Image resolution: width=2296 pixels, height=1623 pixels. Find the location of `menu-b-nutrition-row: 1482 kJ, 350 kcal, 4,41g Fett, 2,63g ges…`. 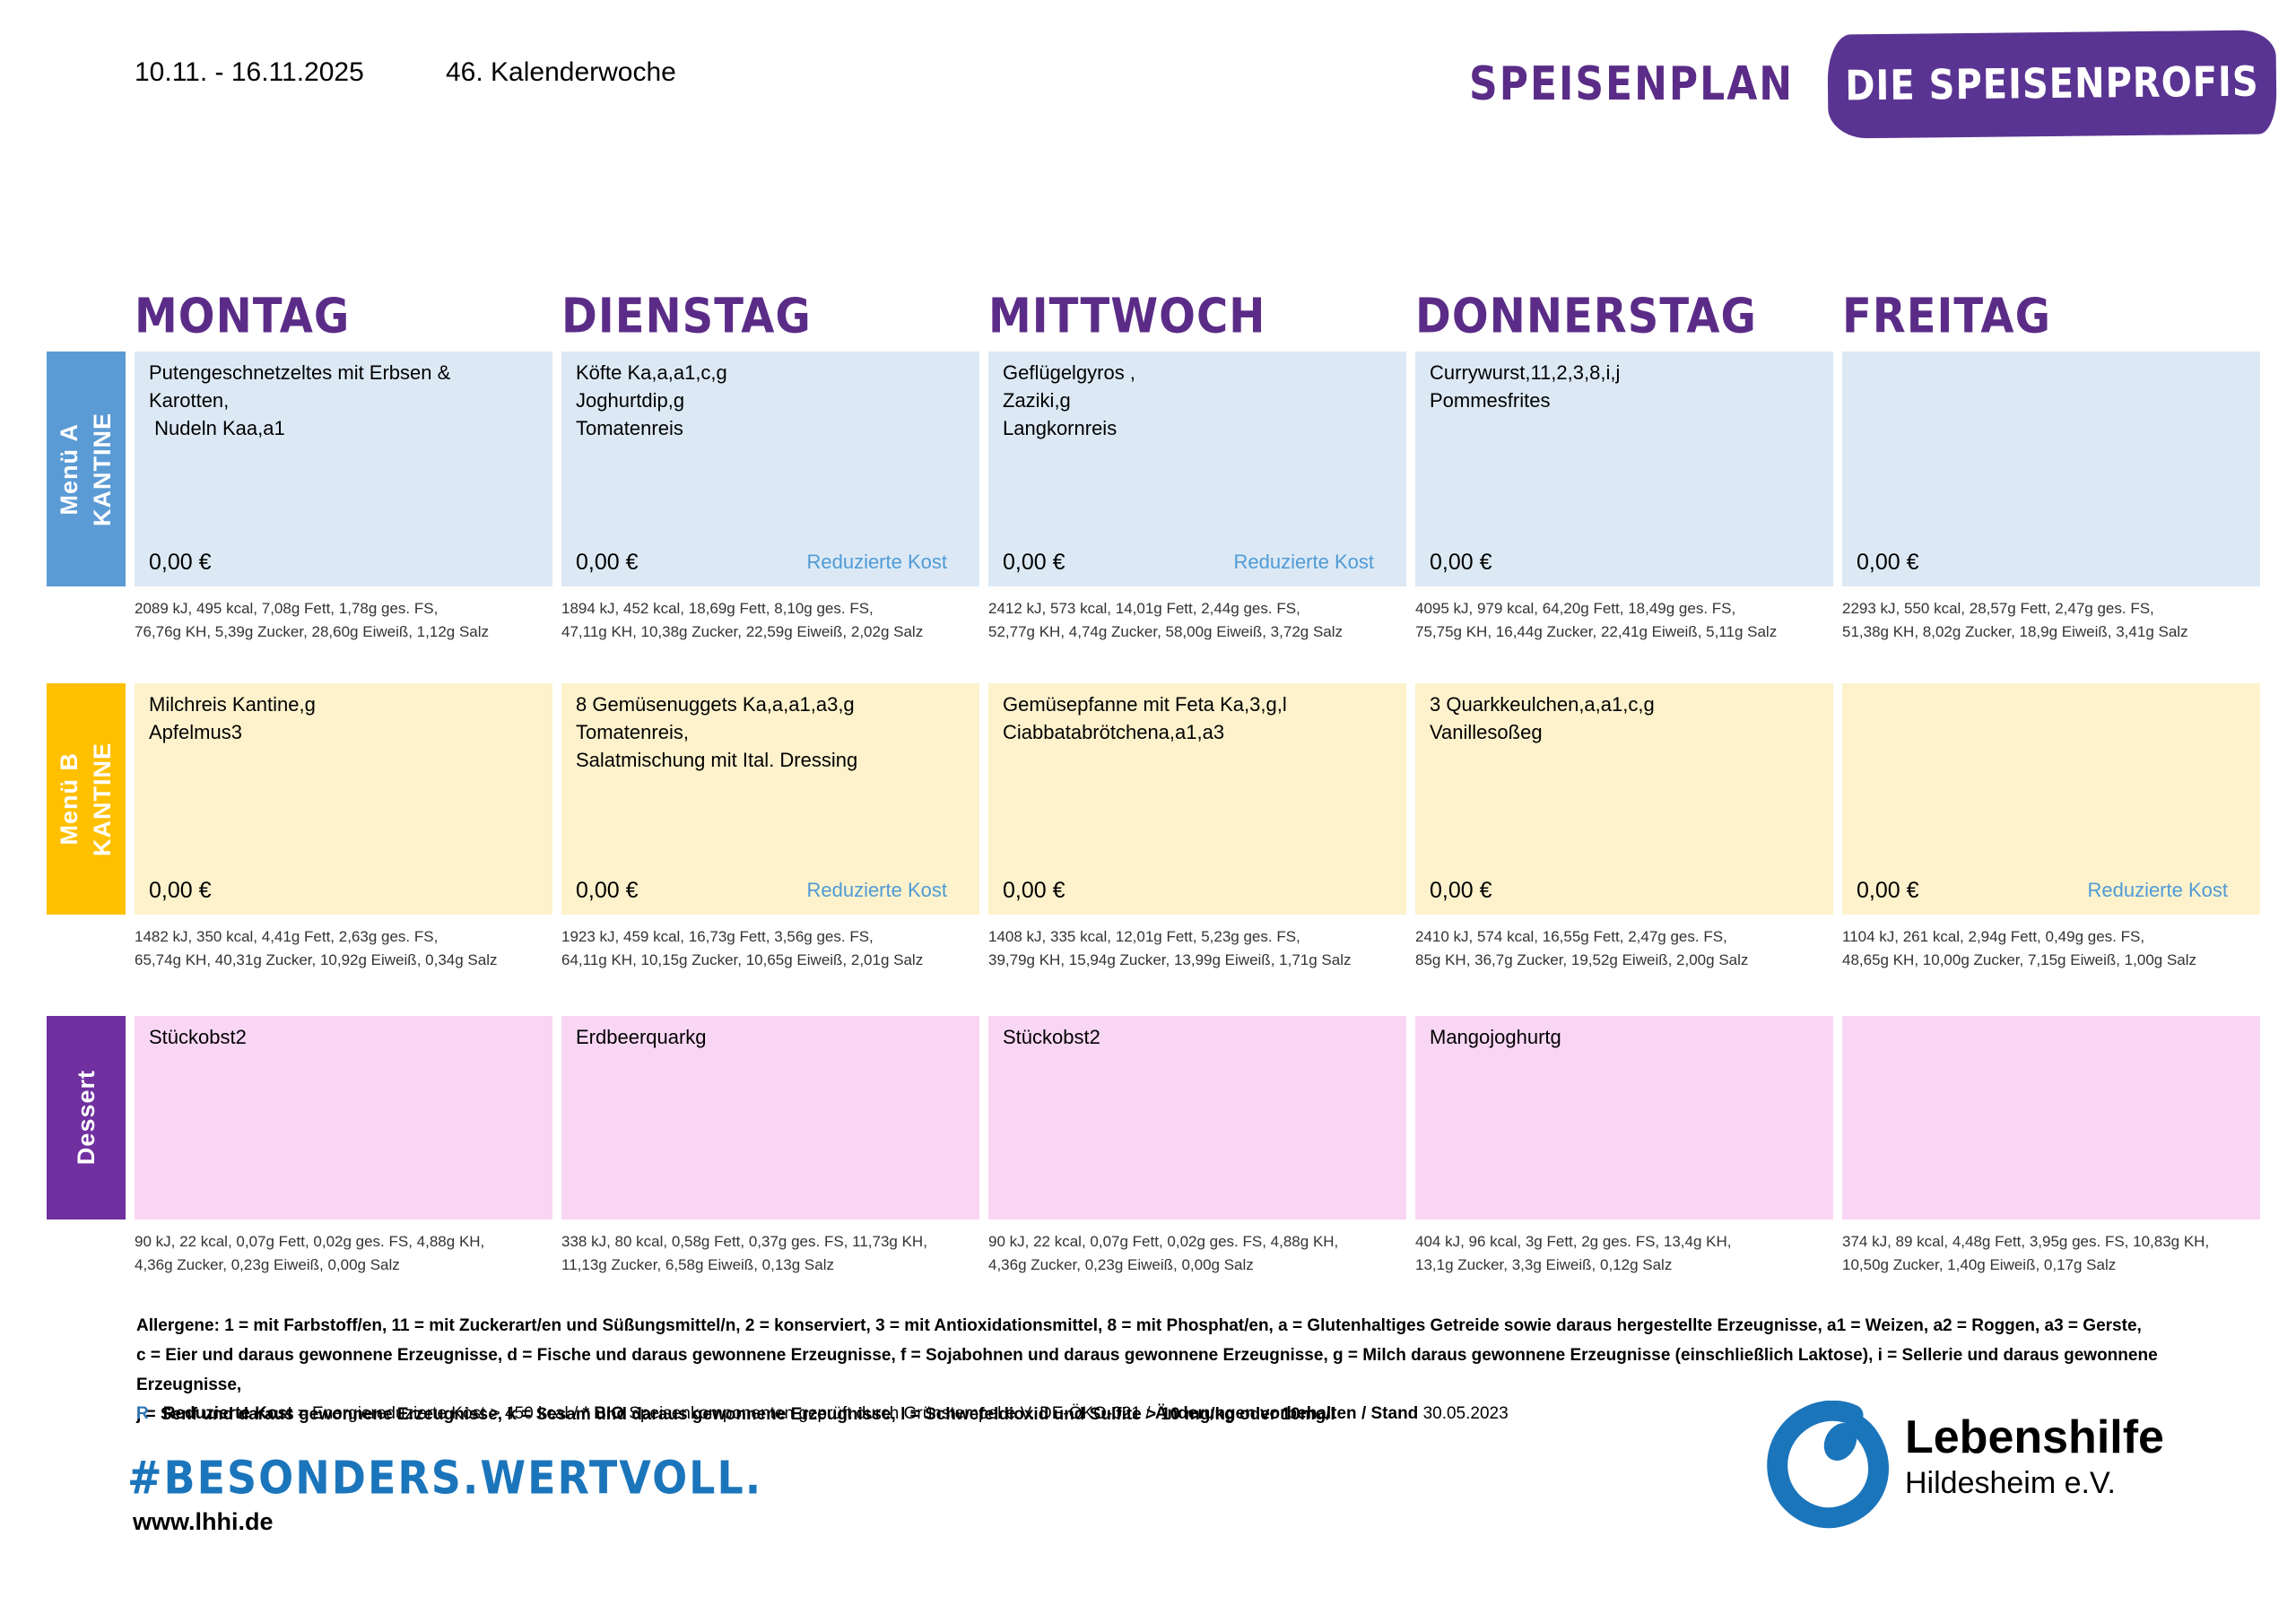

menu-b-nutrition-row: 1482 kJ, 350 kcal, 4,41g Fett, 2,63g ges… is located at coordinates (1153, 948).